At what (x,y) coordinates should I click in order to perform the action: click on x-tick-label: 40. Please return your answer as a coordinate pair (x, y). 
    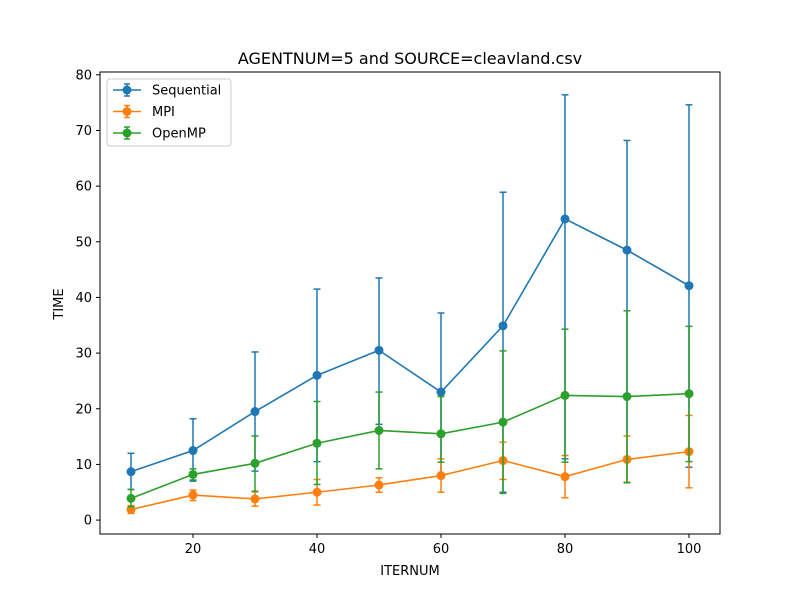
    Looking at the image, I should click on (317, 549).